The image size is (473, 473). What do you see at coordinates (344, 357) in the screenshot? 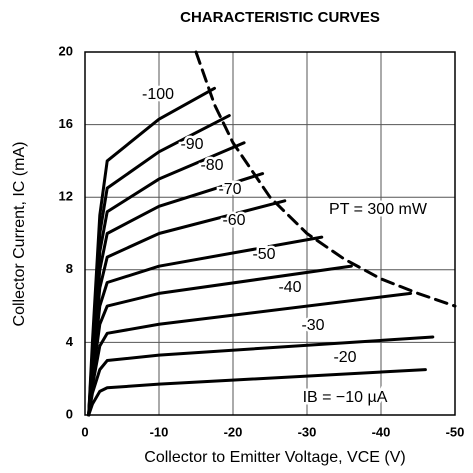
I see `series-label: -20` at bounding box center [344, 357].